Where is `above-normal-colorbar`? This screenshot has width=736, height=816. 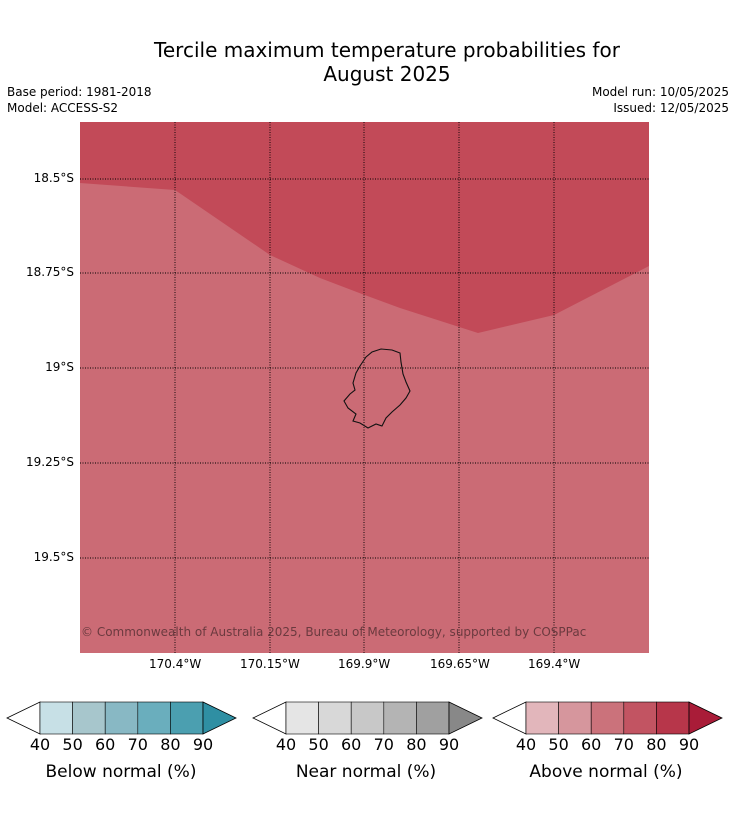
above-normal-colorbar is located at coordinates (607, 718).